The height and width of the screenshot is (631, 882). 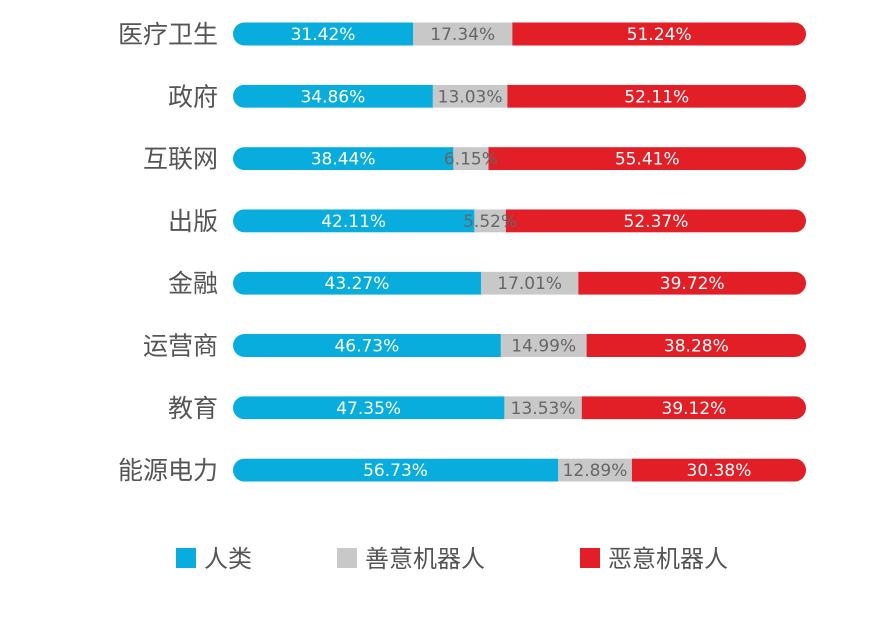 What do you see at coordinates (668, 559) in the screenshot?
I see `legend-label: 恶意机器人` at bounding box center [668, 559].